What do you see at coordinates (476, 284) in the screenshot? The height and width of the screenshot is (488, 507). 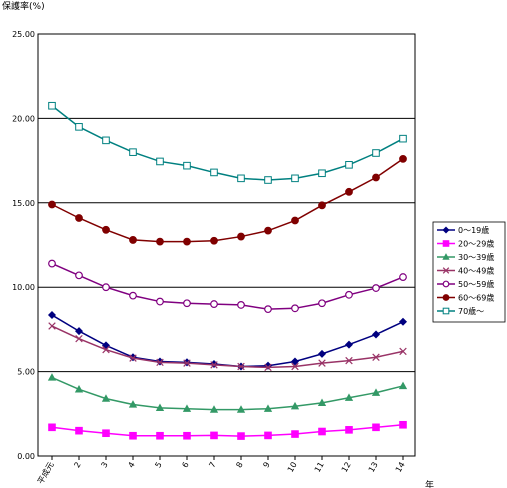 I see `legend-label: 50～59歳` at bounding box center [476, 284].